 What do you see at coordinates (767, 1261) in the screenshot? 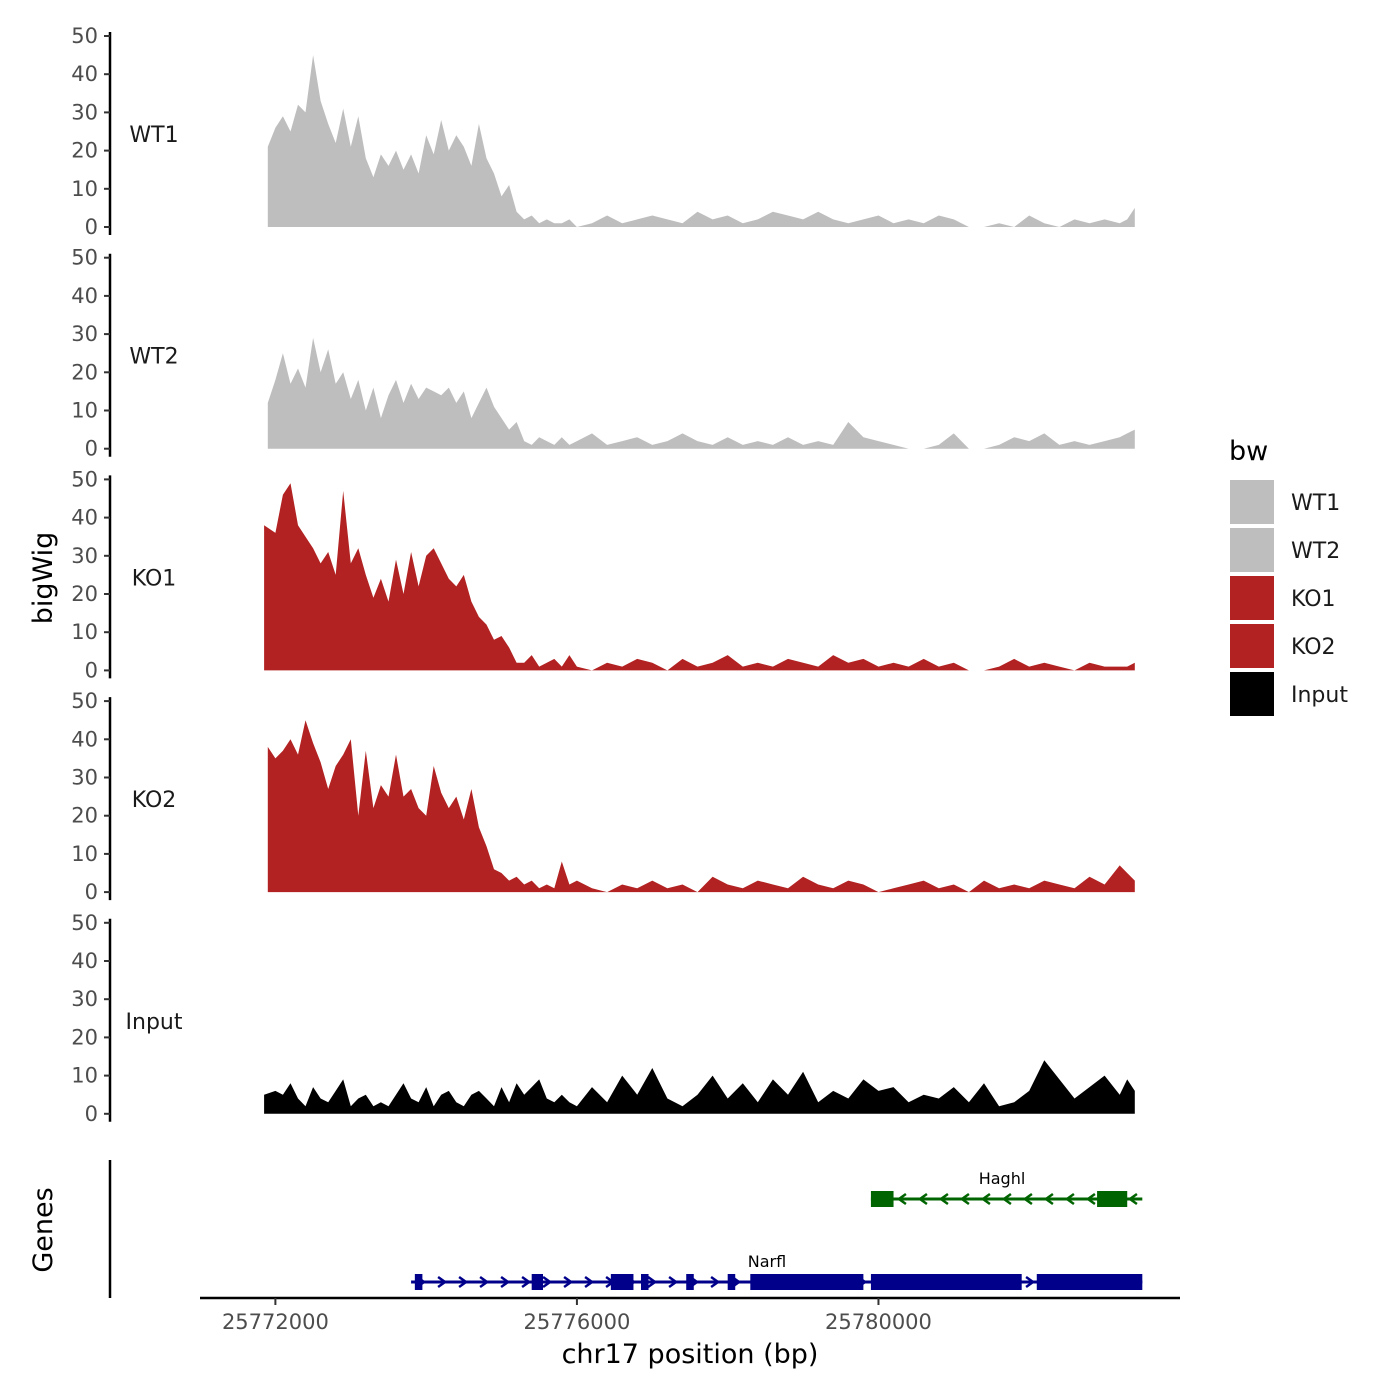
I see `gene-label: Narfl` at bounding box center [767, 1261].